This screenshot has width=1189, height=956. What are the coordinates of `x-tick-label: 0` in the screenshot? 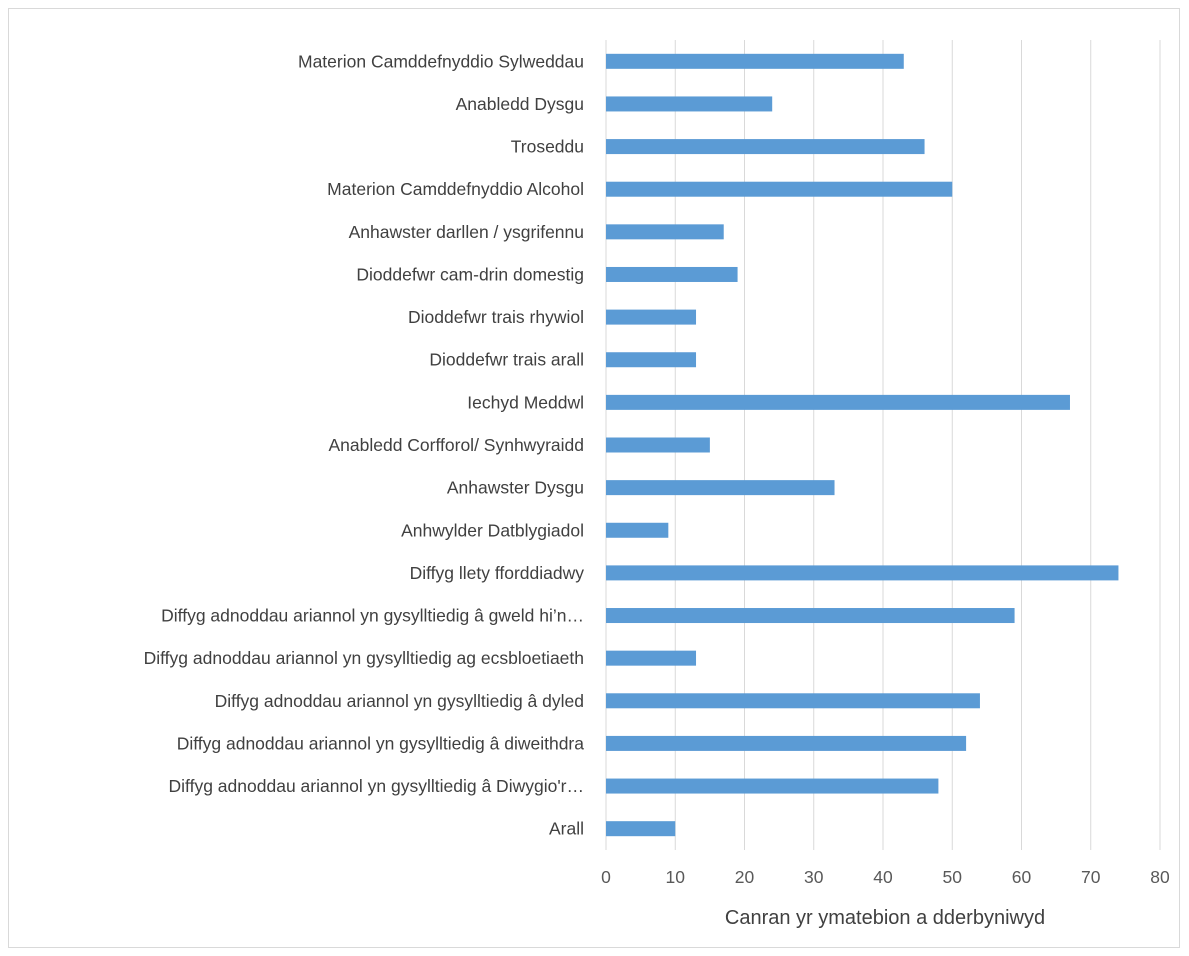 It's located at (606, 877).